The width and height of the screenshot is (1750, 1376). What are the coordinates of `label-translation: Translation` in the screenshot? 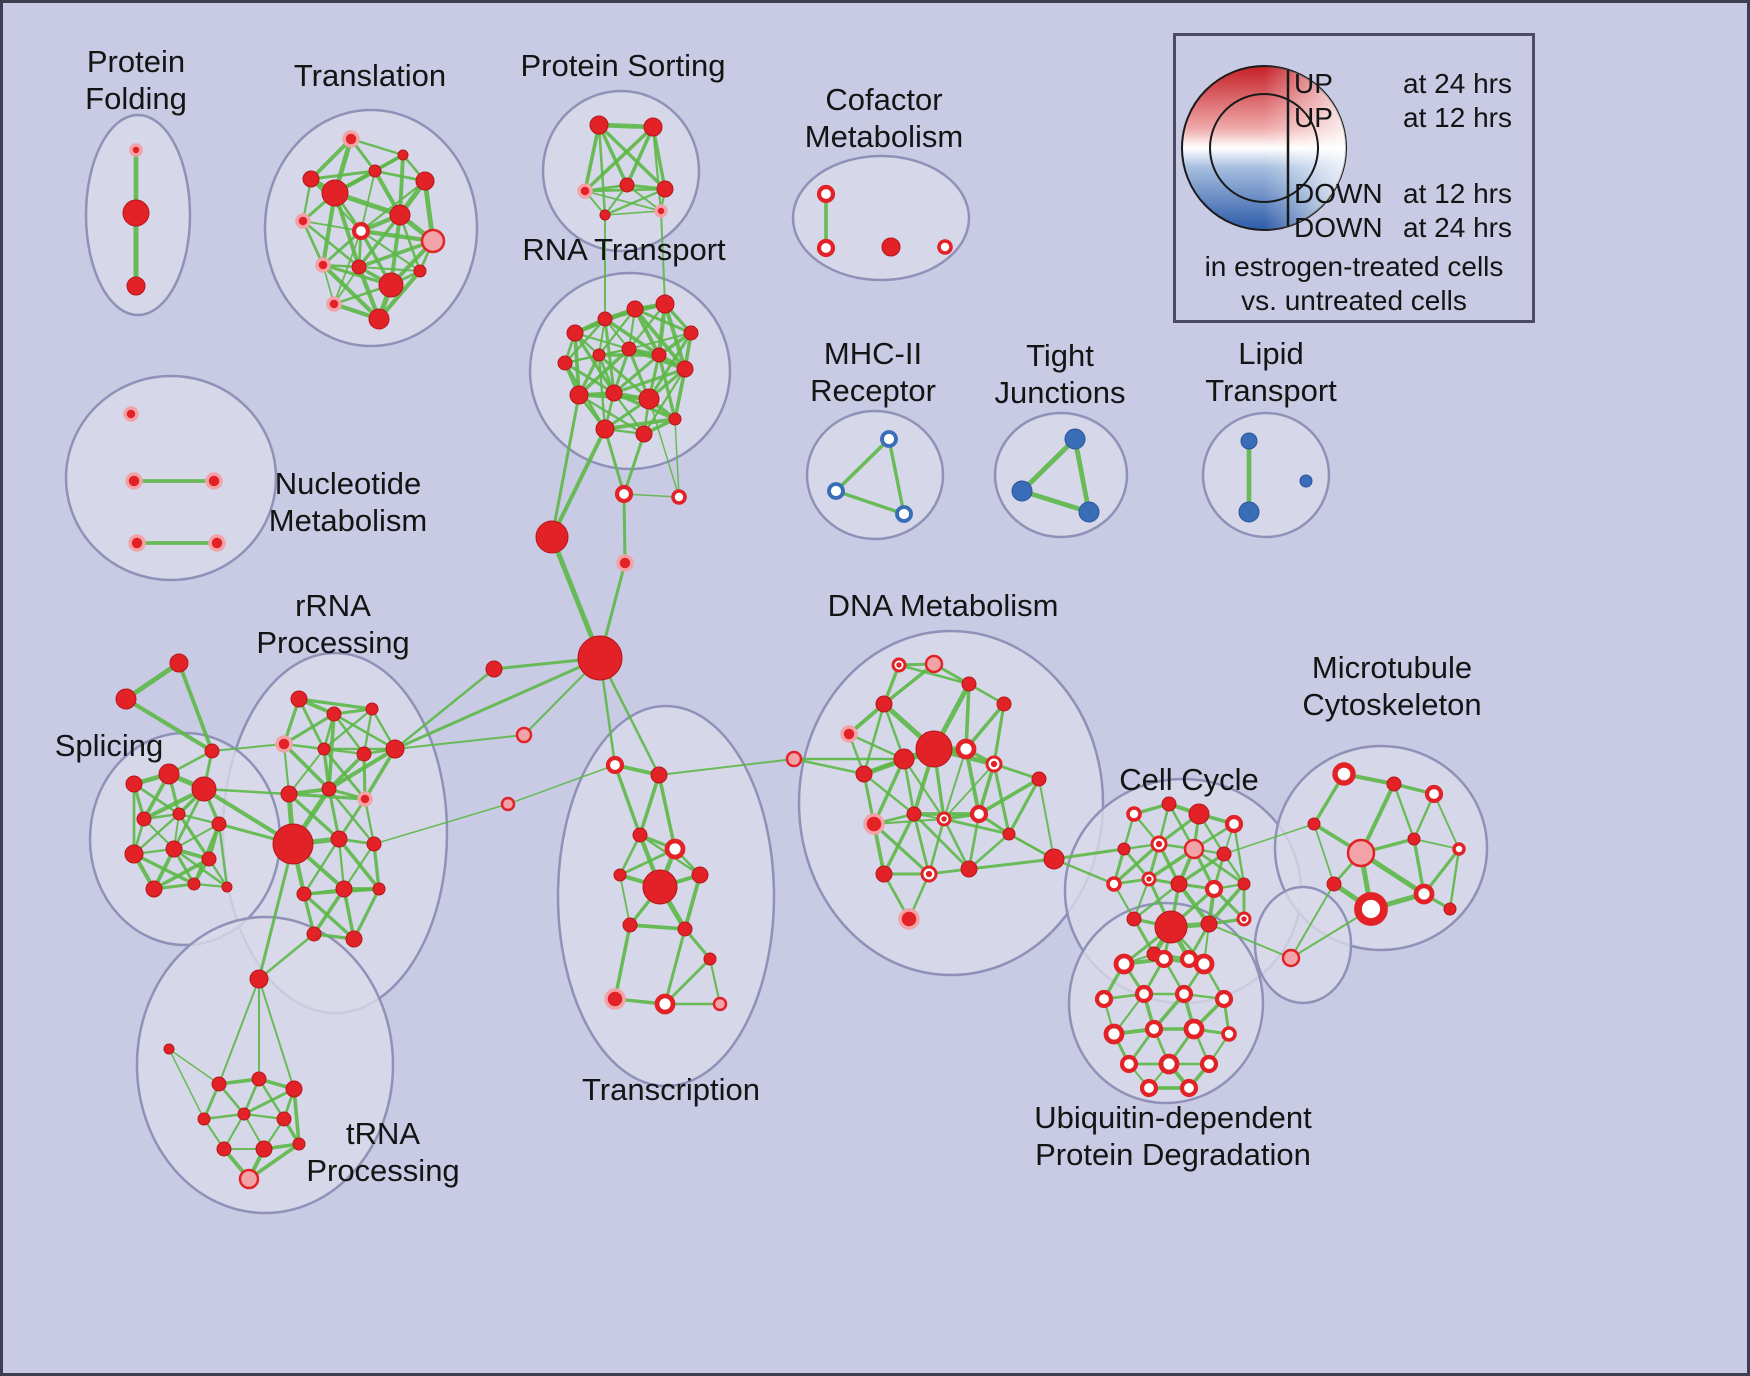 It's located at (370, 75).